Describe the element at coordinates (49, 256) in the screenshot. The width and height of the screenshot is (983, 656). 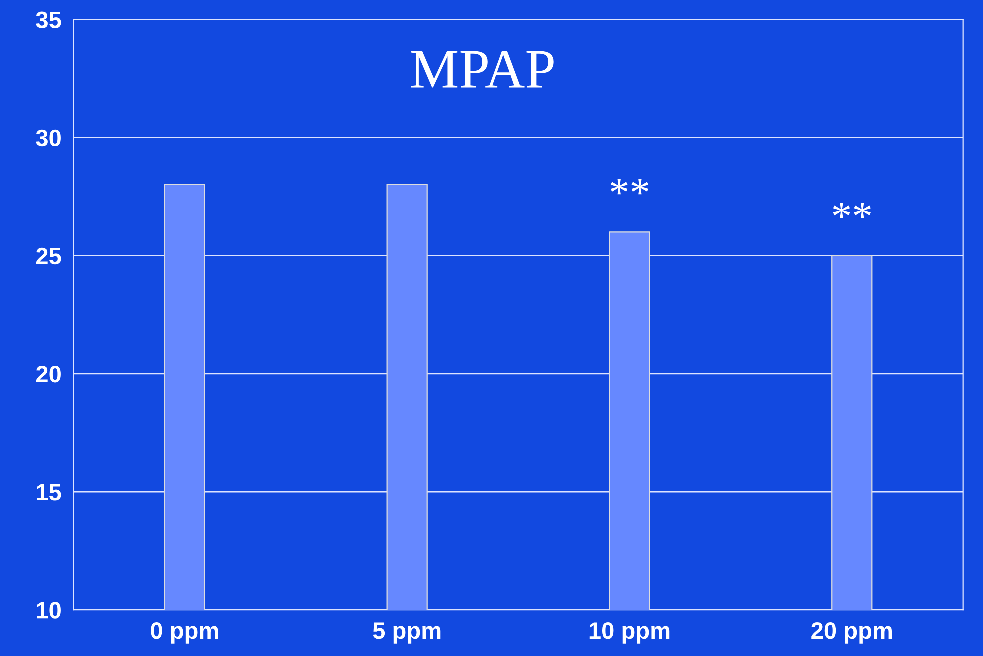
I see `y-tick-label: 25` at that location.